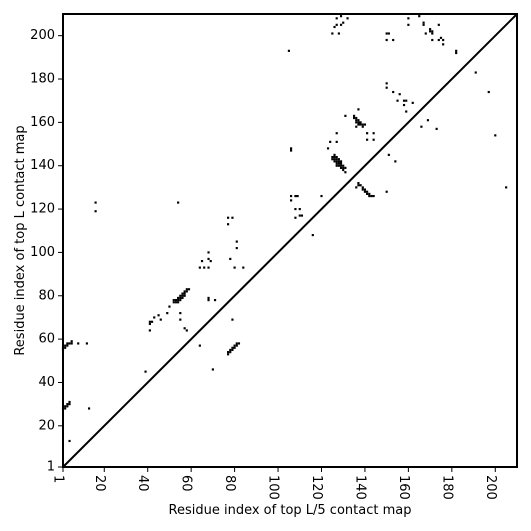 This screenshot has height=531, width=531. What do you see at coordinates (42, 122) in the screenshot?
I see `y-tick-label: 160` at bounding box center [42, 122].